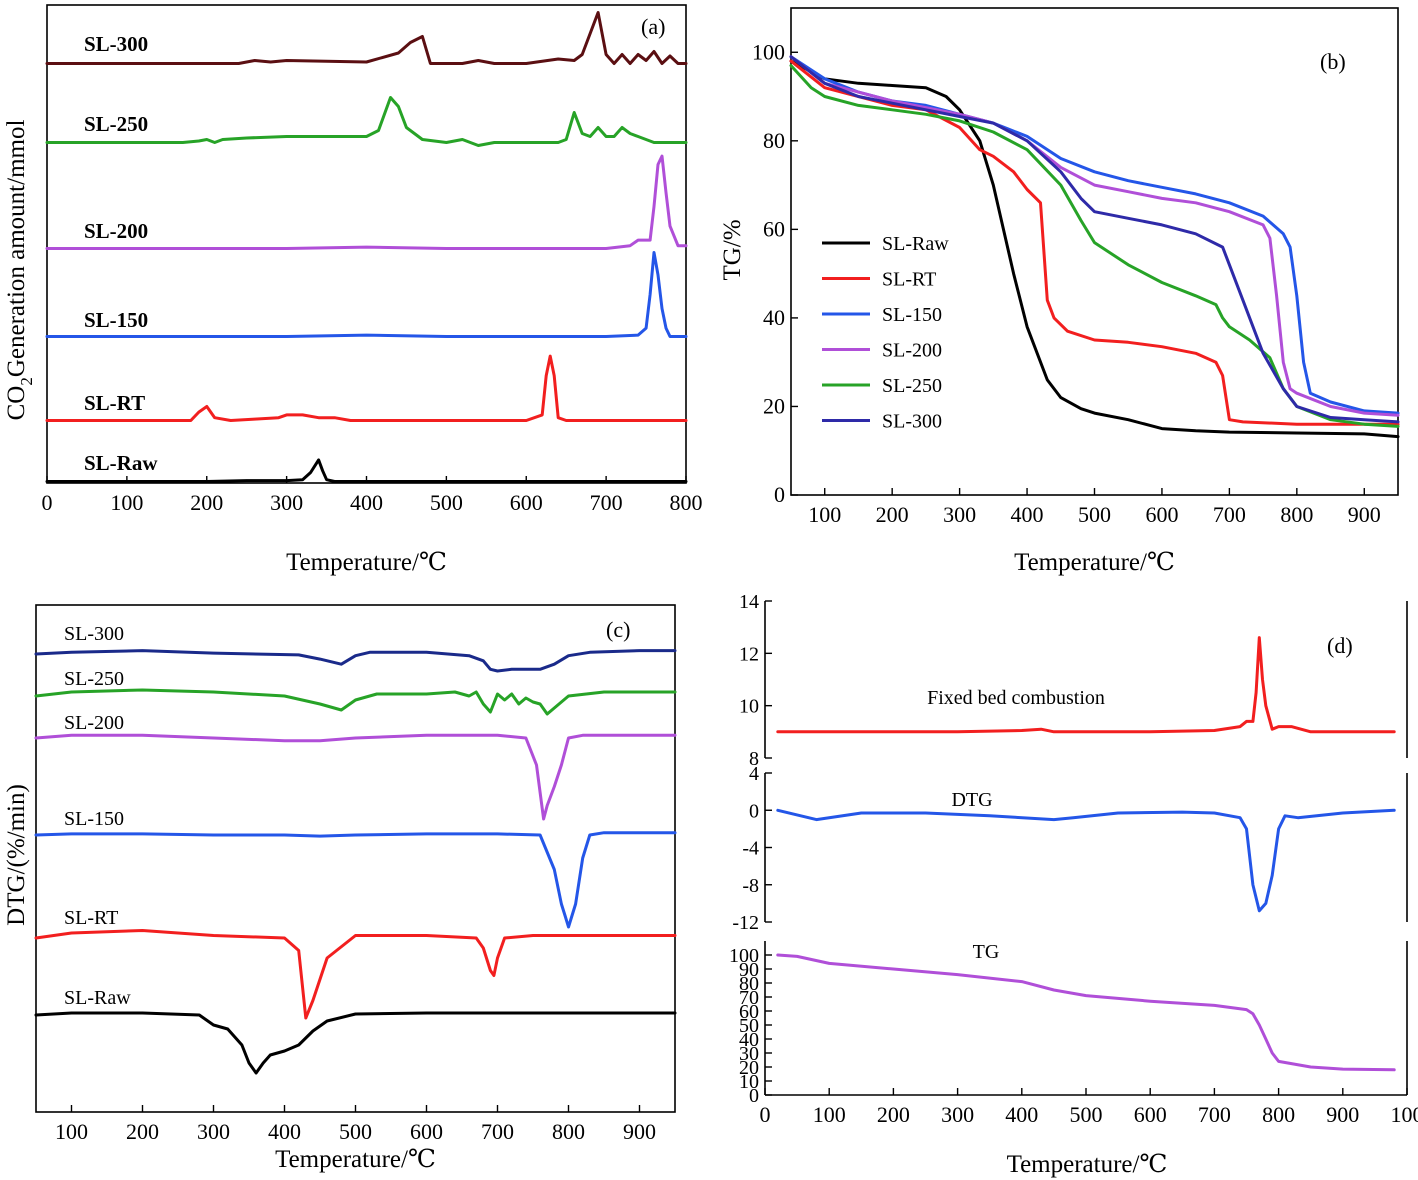  I want to click on panel-b-xlabel: Temperature/℃, so click(1094, 562).